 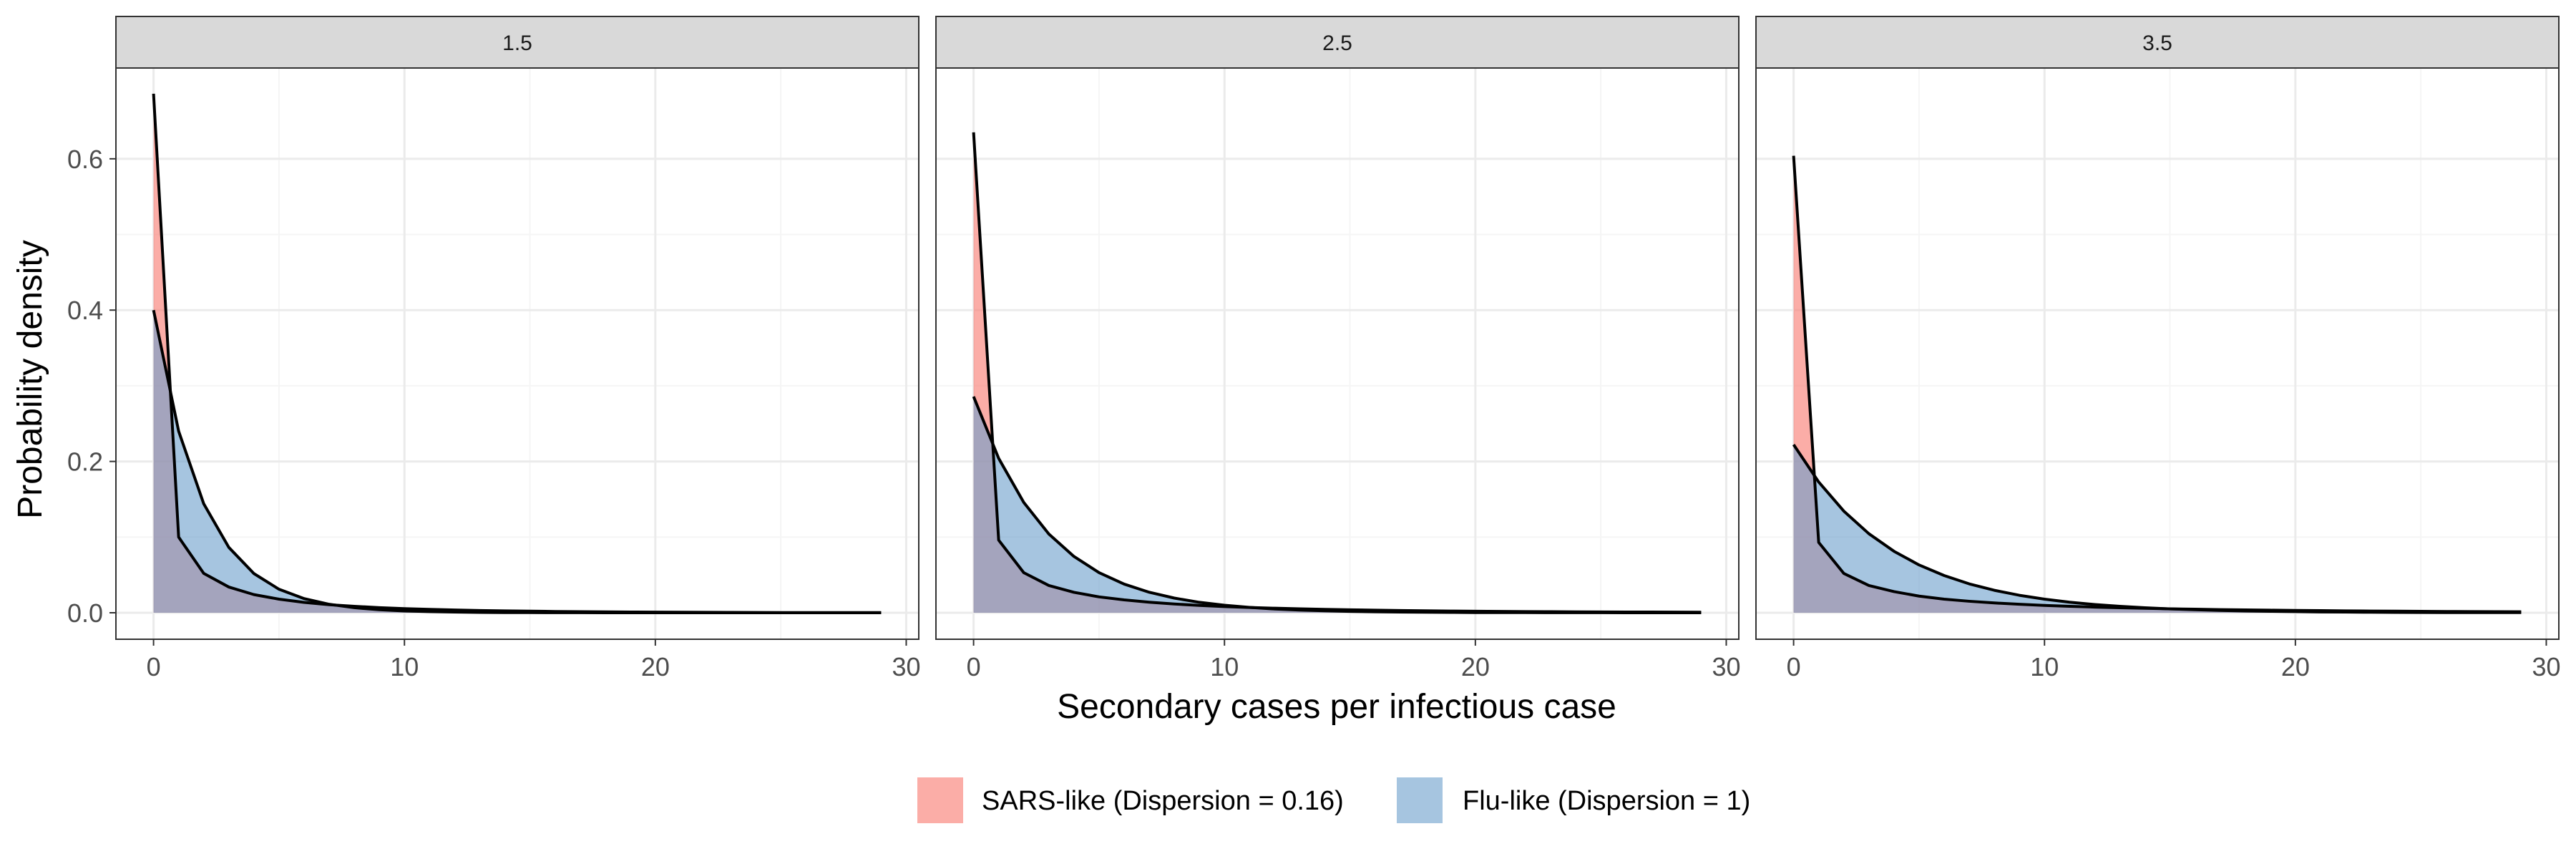 I want to click on facet-strip-label: 3.5, so click(x=2157, y=43).